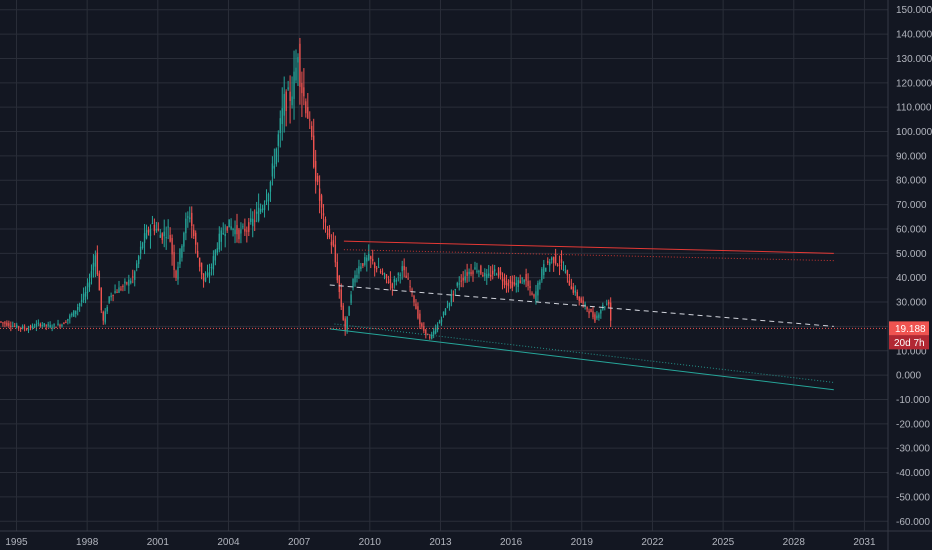 The image size is (932, 550). Describe the element at coordinates (911, 181) in the screenshot. I see `y-tick-label: 80.000` at that location.